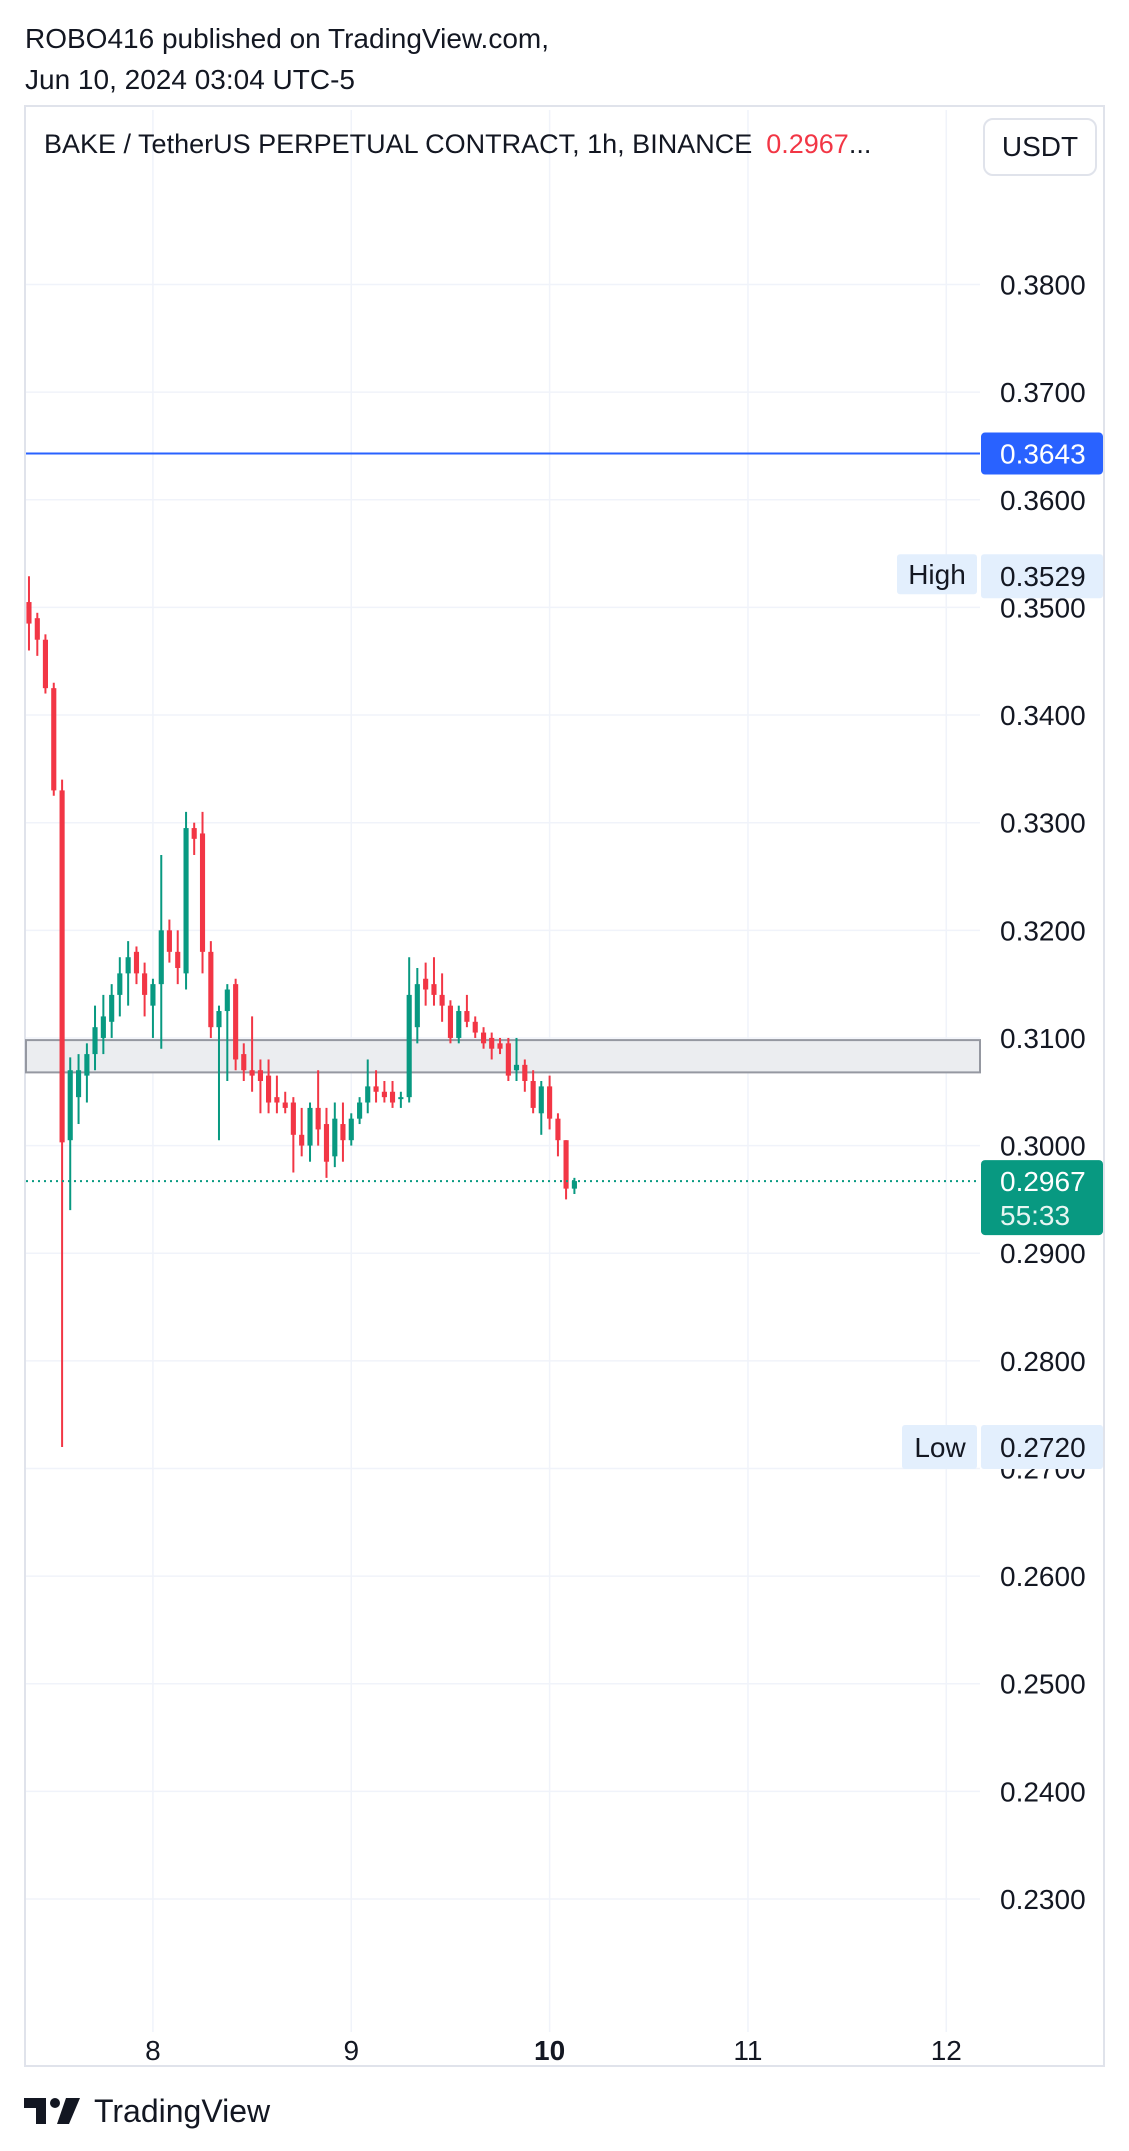 Image resolution: width=1129 pixels, height=2151 pixels. I want to click on tradingview-logo-icon, so click(52, 2111).